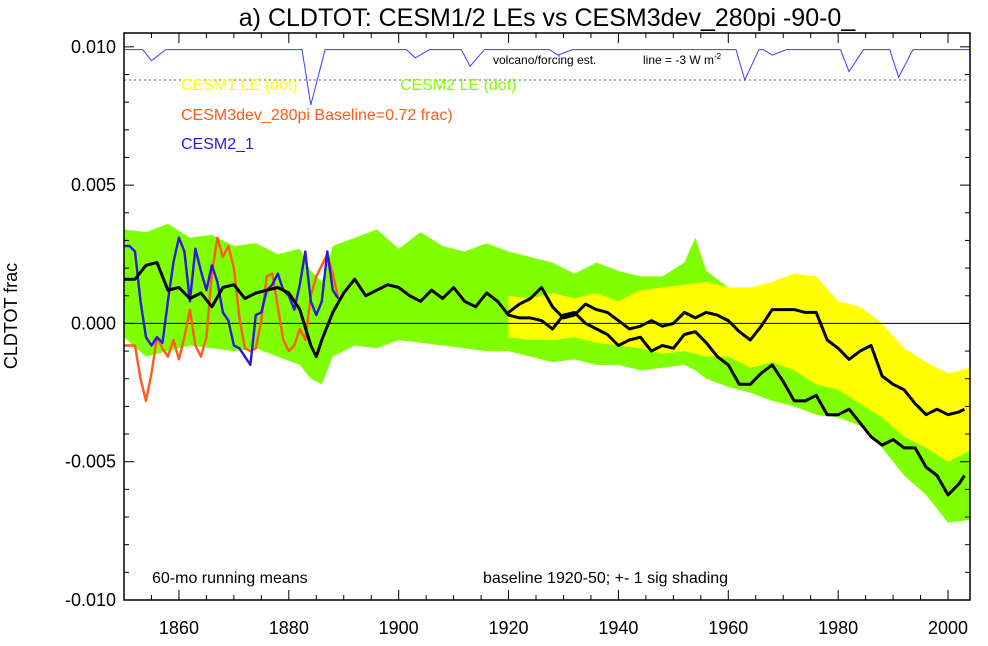 The width and height of the screenshot is (988, 646). I want to click on x-tick-label: 1920, so click(509, 628).